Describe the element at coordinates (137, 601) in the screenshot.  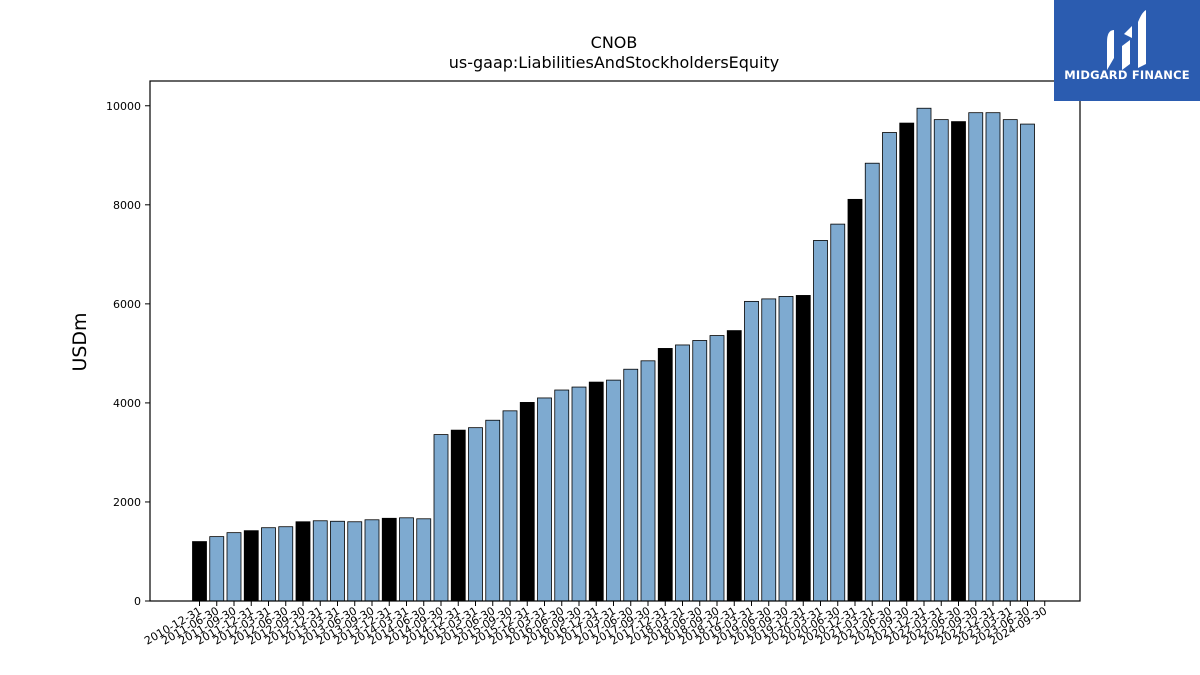
I see `y-tick-label: 0` at that location.